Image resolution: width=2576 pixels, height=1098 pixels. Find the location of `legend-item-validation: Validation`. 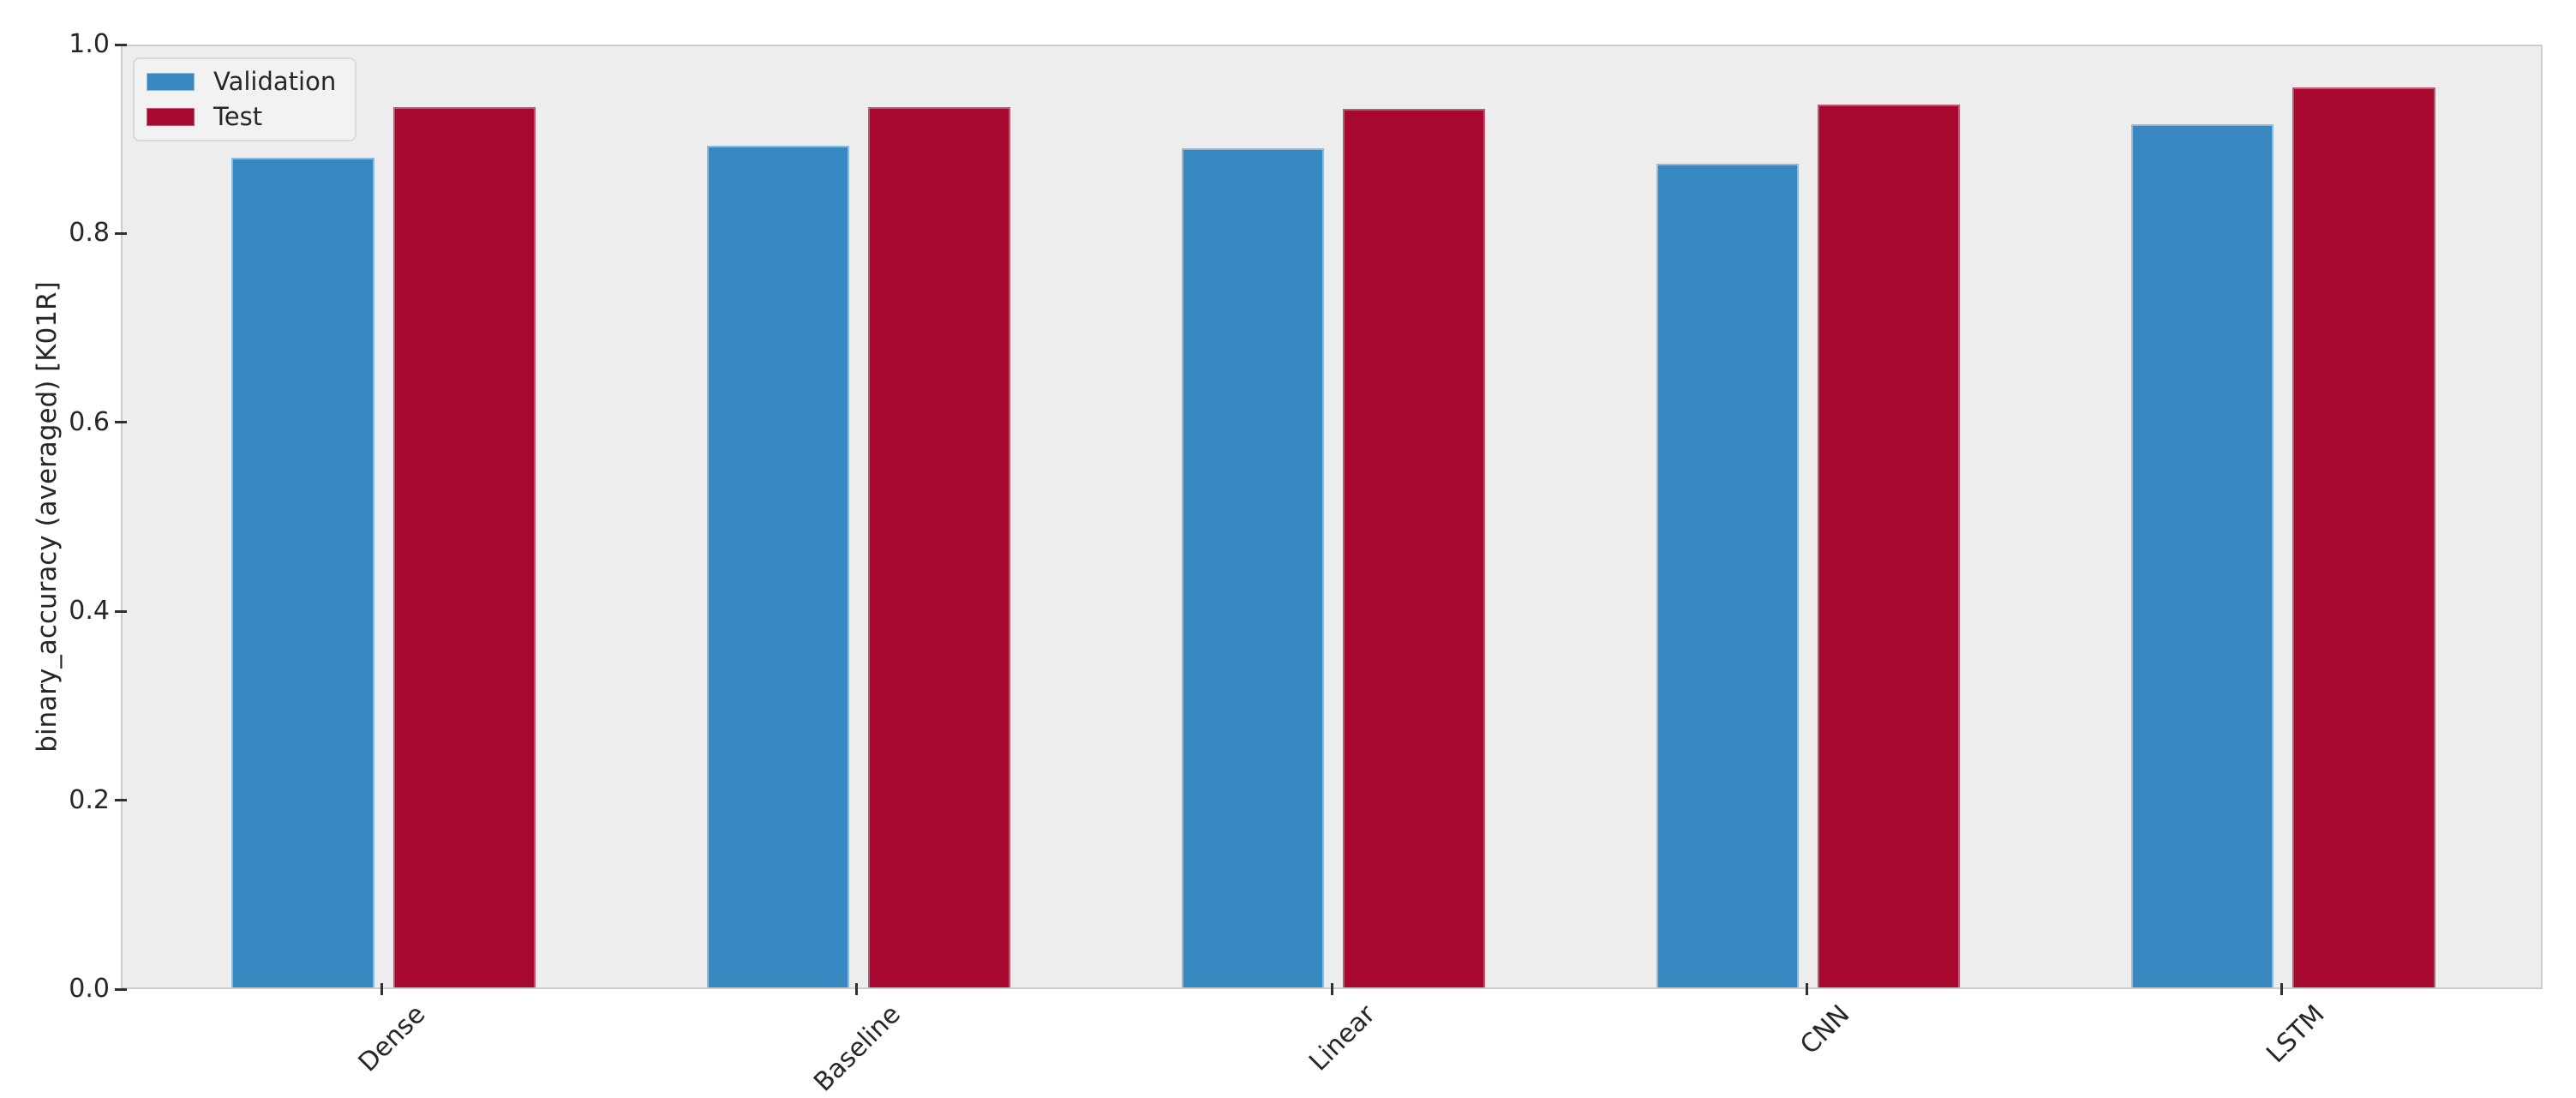

legend-item-validation: Validation is located at coordinates (241, 81).